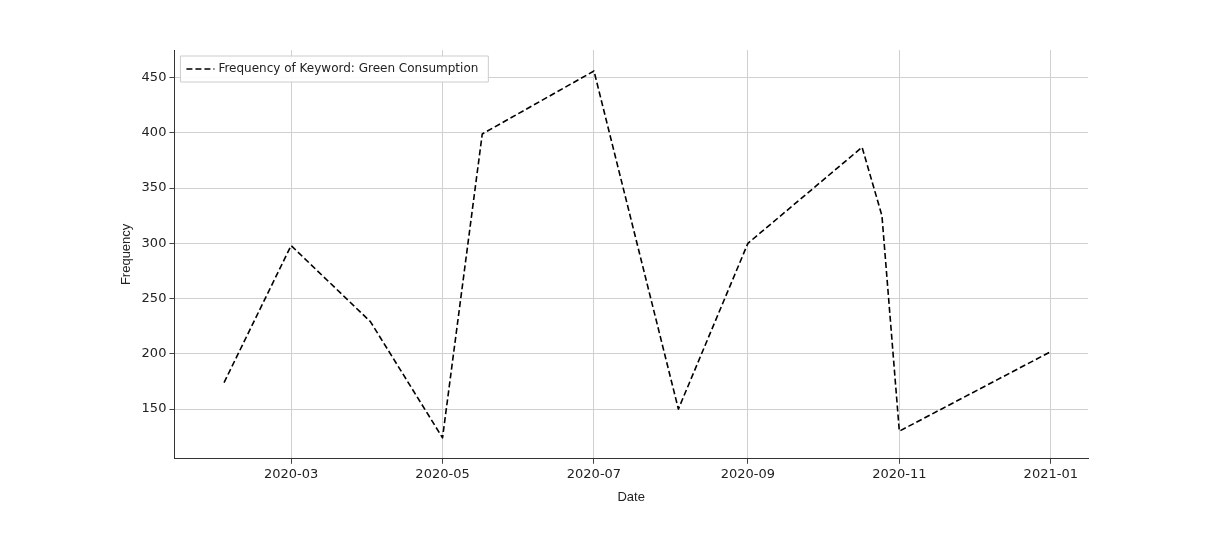 The image size is (1213, 539). I want to click on y-axis-title: Frequency, so click(126, 254).